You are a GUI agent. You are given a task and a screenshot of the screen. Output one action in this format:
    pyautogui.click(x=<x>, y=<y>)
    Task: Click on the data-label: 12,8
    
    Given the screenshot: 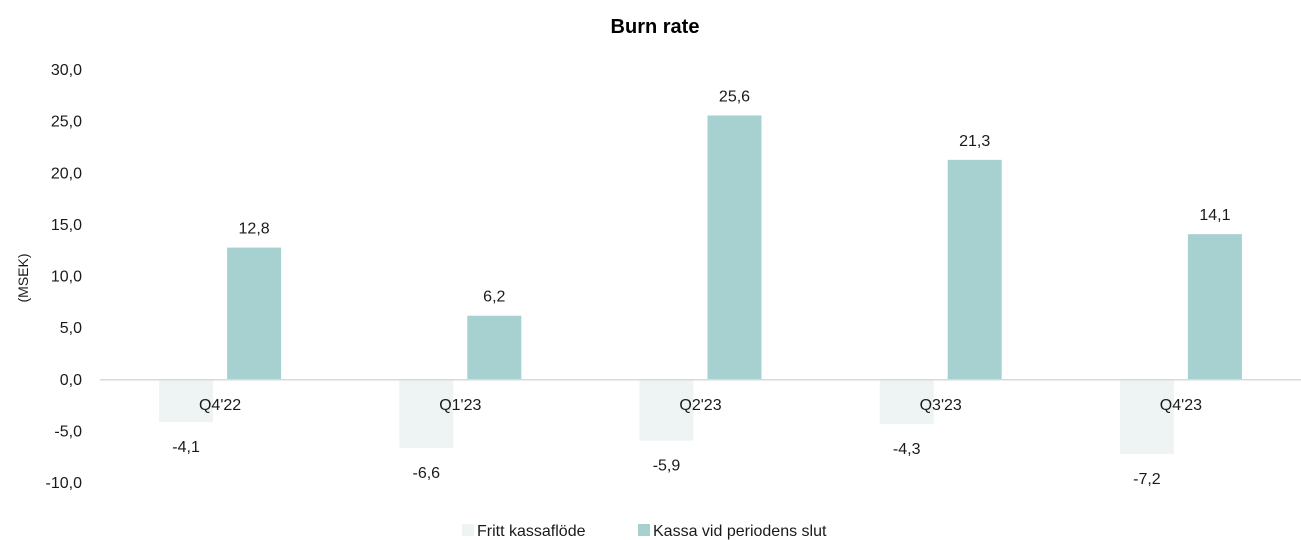 What is the action you would take?
    pyautogui.click(x=254, y=229)
    